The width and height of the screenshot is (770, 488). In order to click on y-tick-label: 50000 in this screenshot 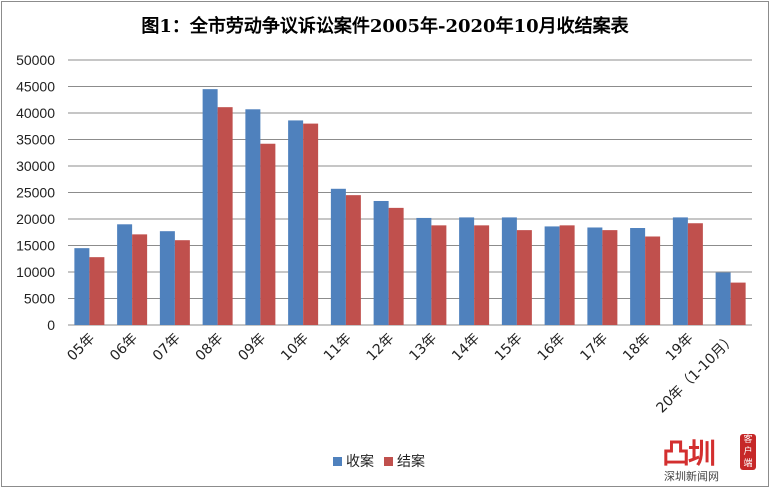, I will do `click(35, 60)`.